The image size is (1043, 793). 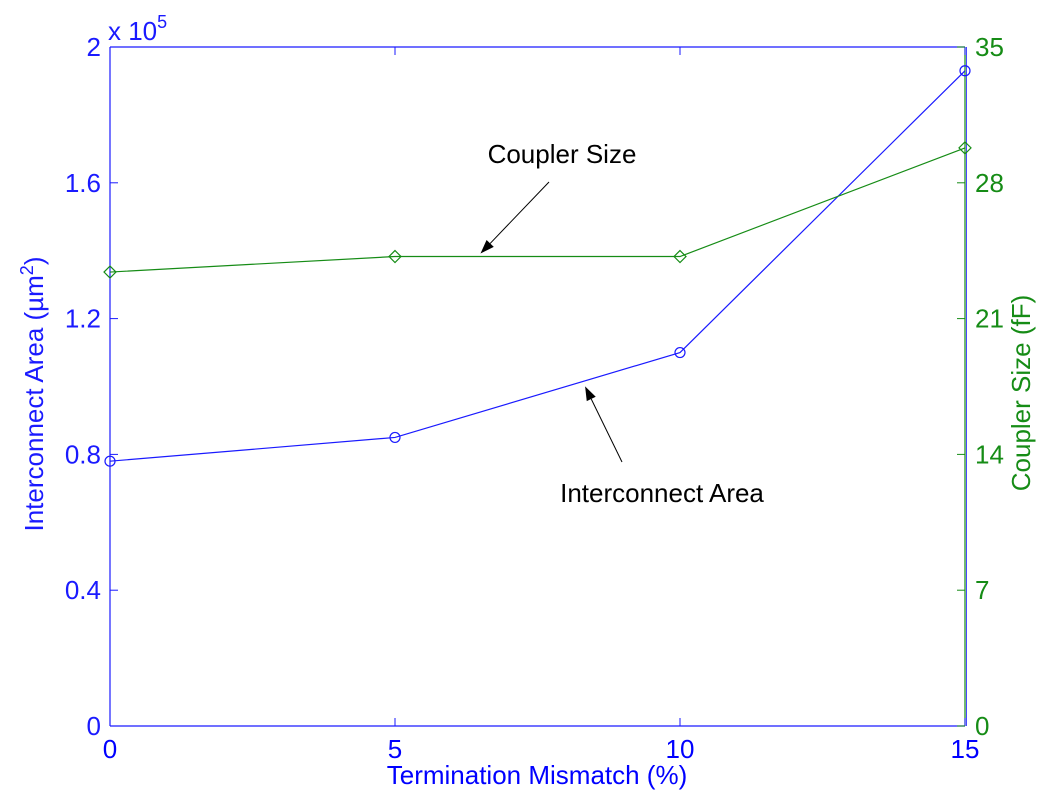 What do you see at coordinates (519, 212) in the screenshot?
I see `annotation-coupler-arrow-shaft` at bounding box center [519, 212].